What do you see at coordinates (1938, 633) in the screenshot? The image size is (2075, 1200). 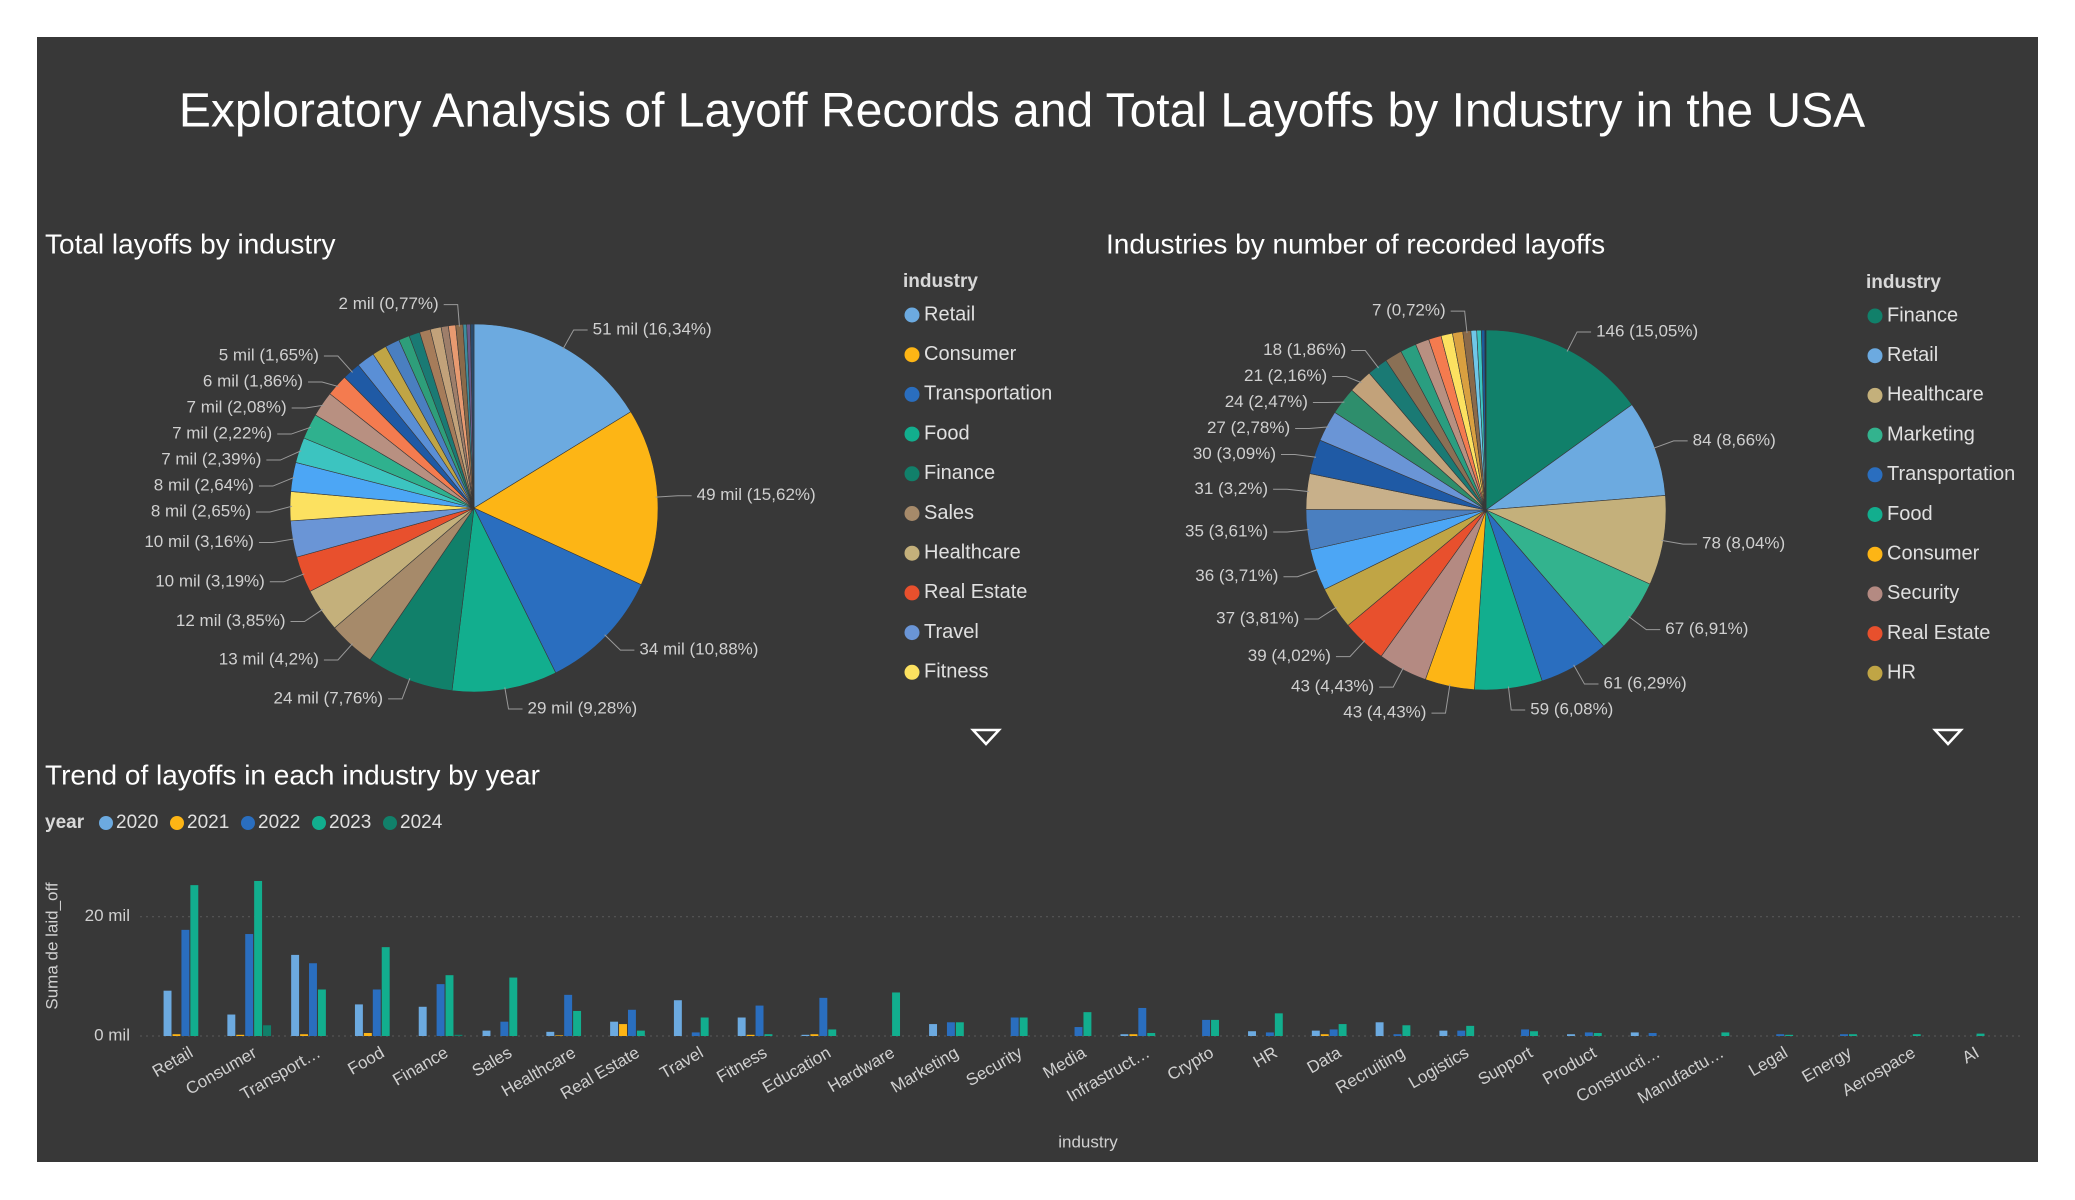 I see `legend-label: Real Estate` at bounding box center [1938, 633].